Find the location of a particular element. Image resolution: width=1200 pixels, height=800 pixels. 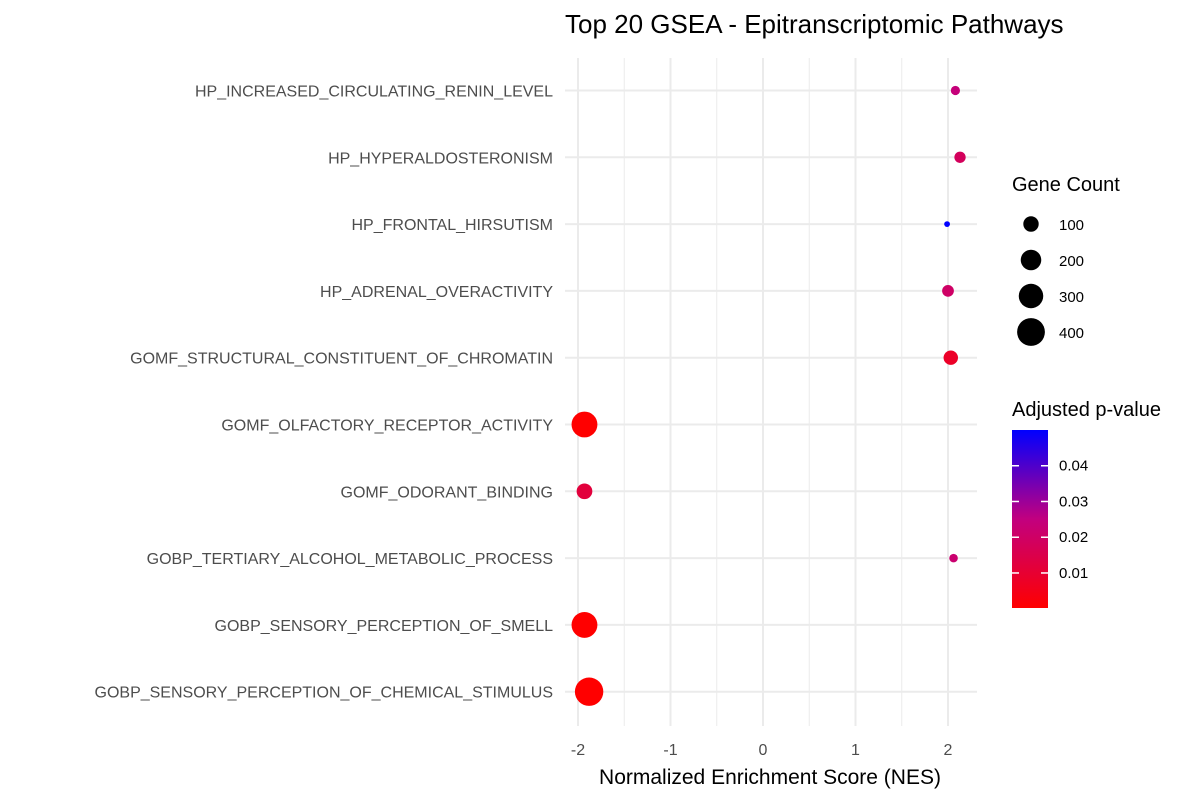

x-axis-tick-labels: -2 -1 0 1 2 is located at coordinates (762, 750).